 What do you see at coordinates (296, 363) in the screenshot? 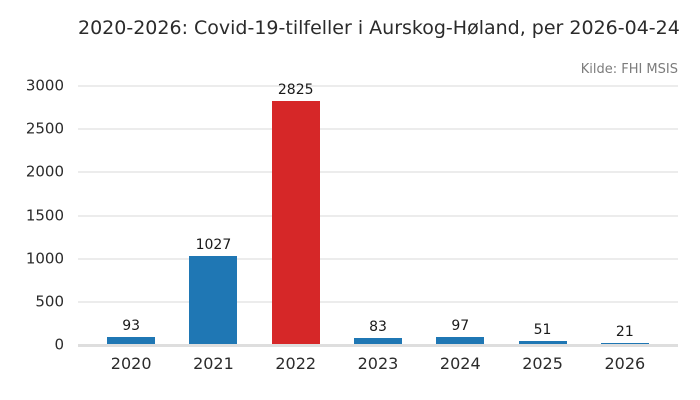
I see `x-tick-label-2022: 2022` at bounding box center [296, 363].